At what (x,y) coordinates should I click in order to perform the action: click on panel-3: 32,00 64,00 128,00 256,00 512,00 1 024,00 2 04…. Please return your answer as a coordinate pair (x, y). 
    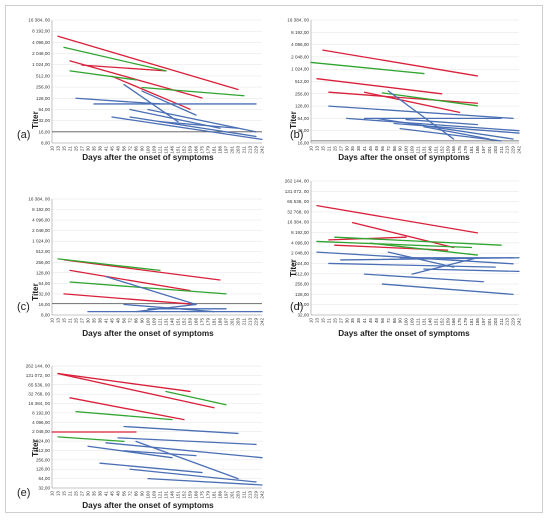
    Looking at the image, I should click on (403, 259).